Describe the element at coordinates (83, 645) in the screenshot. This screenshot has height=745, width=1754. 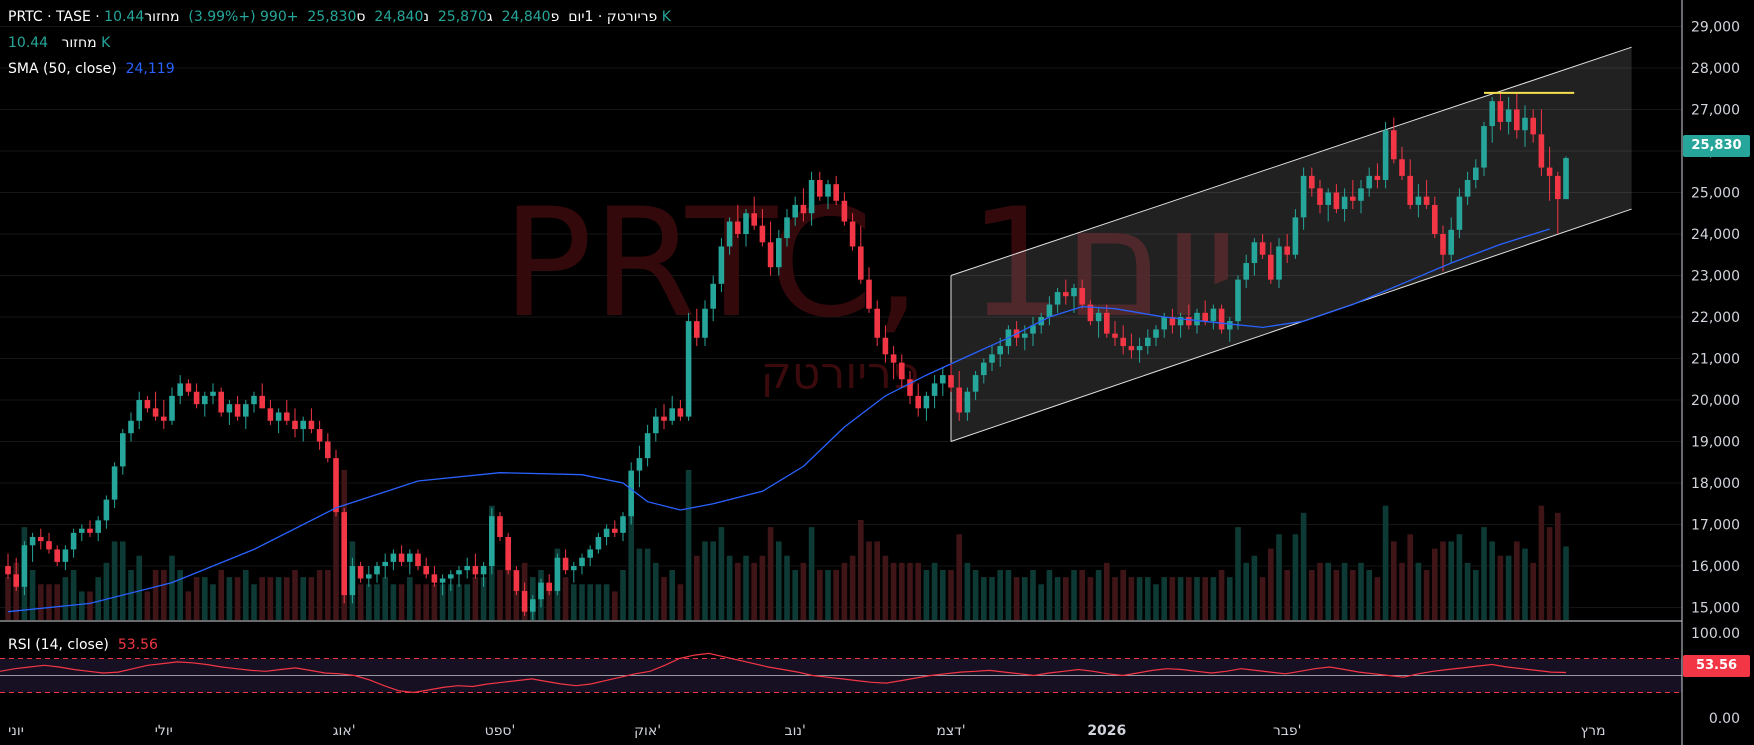
I see `rsi-legend: RSI (14, close) 53.56` at that location.